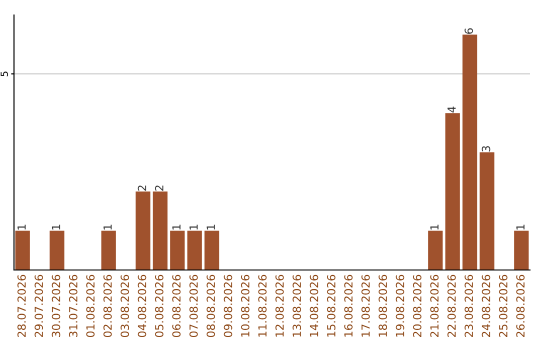 This screenshot has width=540, height=340. What do you see at coordinates (56, 305) in the screenshot?
I see `x-tick-label: 30.07.2026` at bounding box center [56, 305].